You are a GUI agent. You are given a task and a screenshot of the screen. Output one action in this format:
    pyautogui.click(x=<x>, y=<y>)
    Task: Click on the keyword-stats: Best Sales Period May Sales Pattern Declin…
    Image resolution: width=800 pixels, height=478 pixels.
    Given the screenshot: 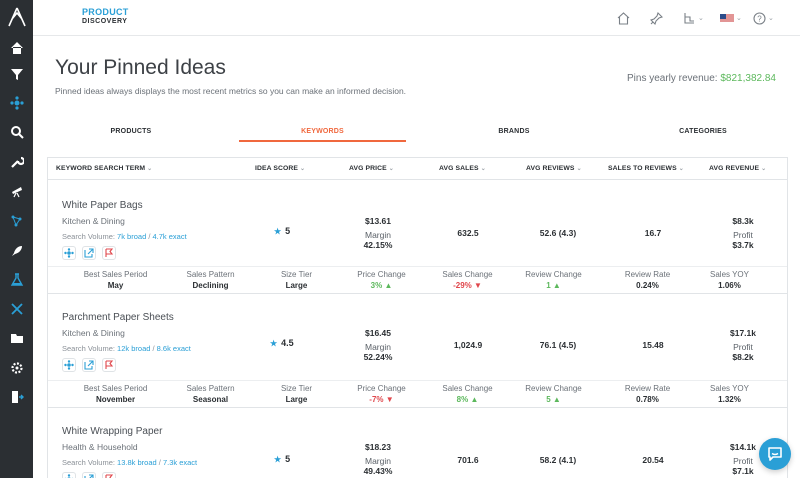 What is the action you would take?
    pyautogui.click(x=417, y=280)
    